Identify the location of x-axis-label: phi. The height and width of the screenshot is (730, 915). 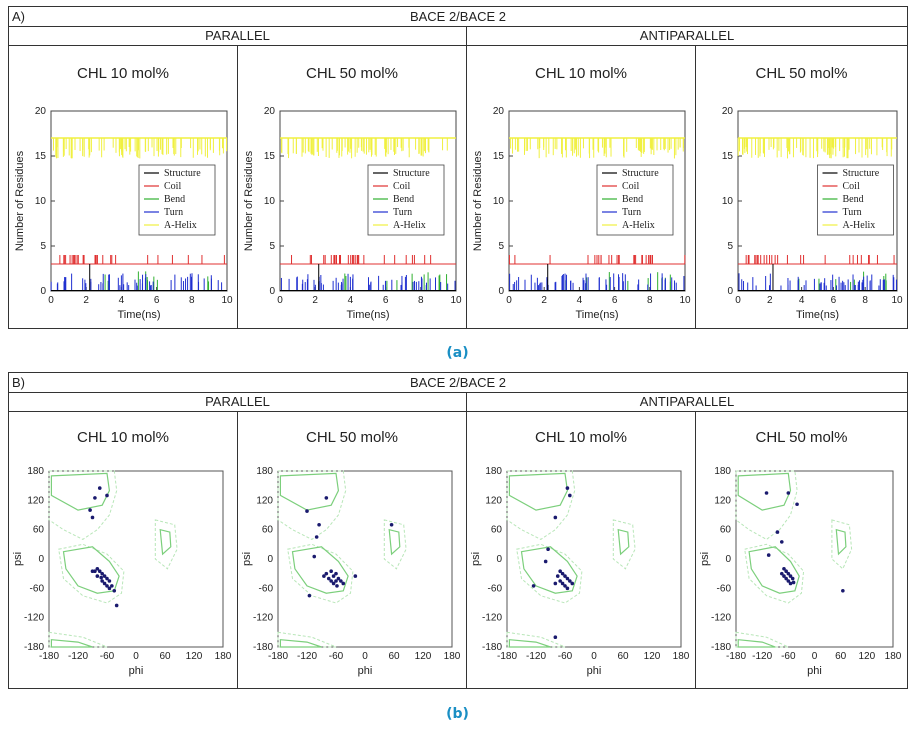
(365, 671).